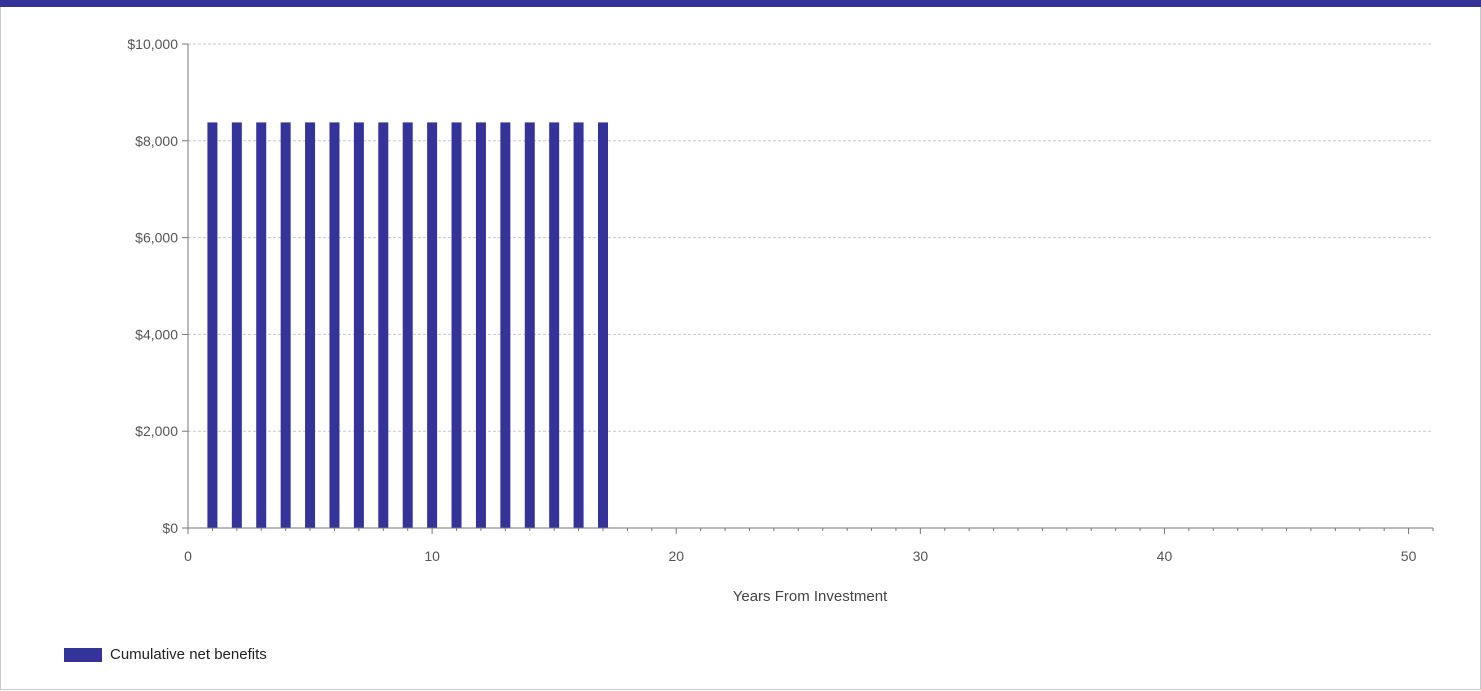 This screenshot has width=1481, height=691. Describe the element at coordinates (676, 556) in the screenshot. I see `x-tick-label: 20` at that location.